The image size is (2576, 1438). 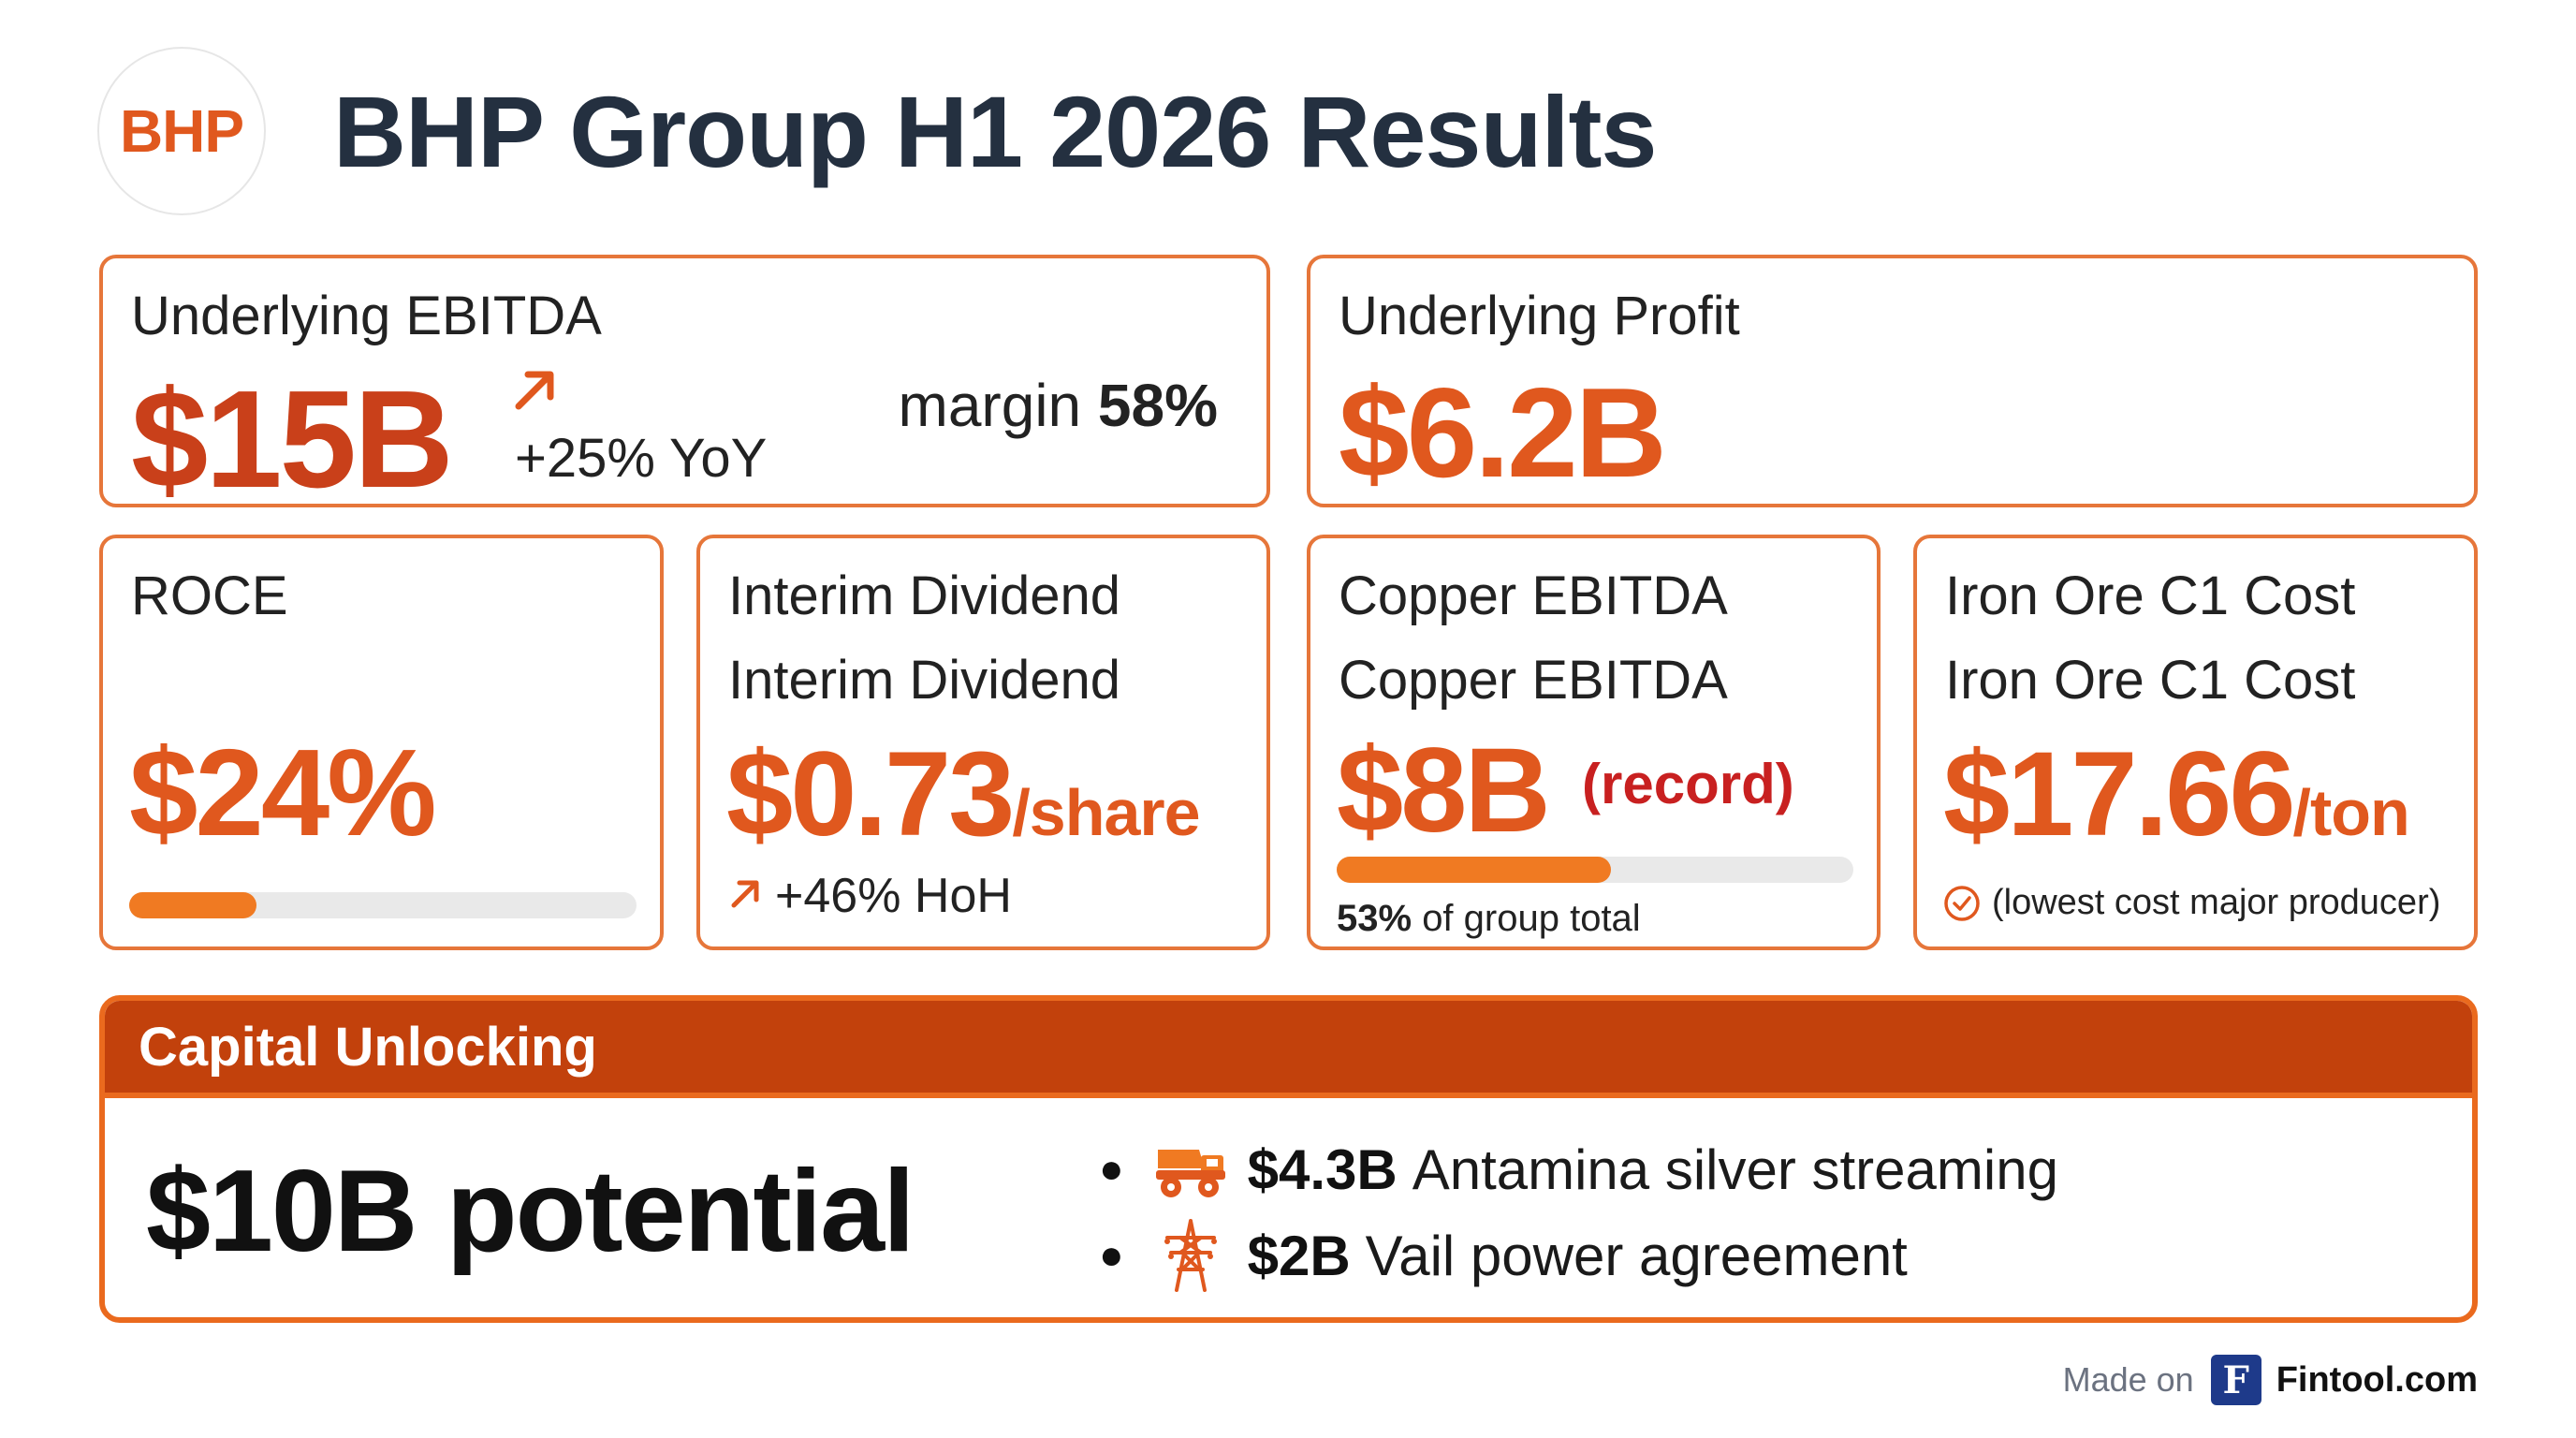 I want to click on record-tag: (record), so click(x=1688, y=784).